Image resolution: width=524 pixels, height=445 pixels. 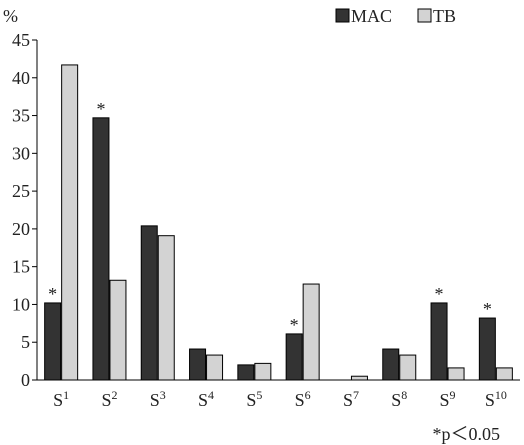 What do you see at coordinates (25, 342) in the screenshot?
I see `y-tick-label: 5` at bounding box center [25, 342].